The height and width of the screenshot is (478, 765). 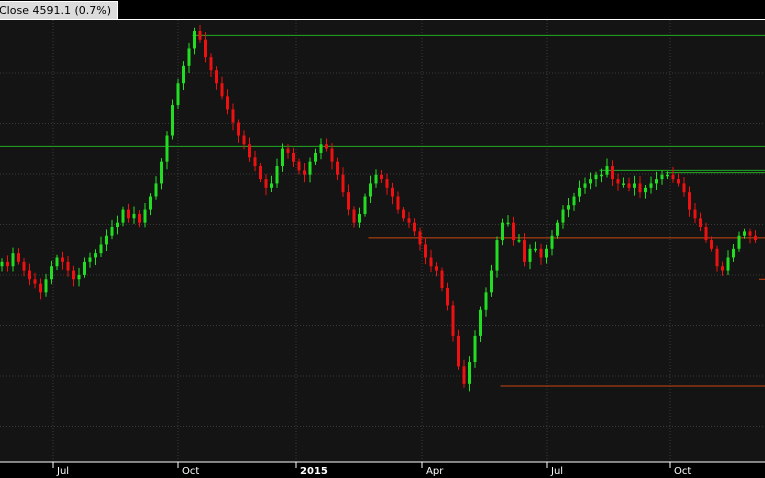 What do you see at coordinates (314, 471) in the screenshot?
I see `x-tick-label: 2015` at bounding box center [314, 471].